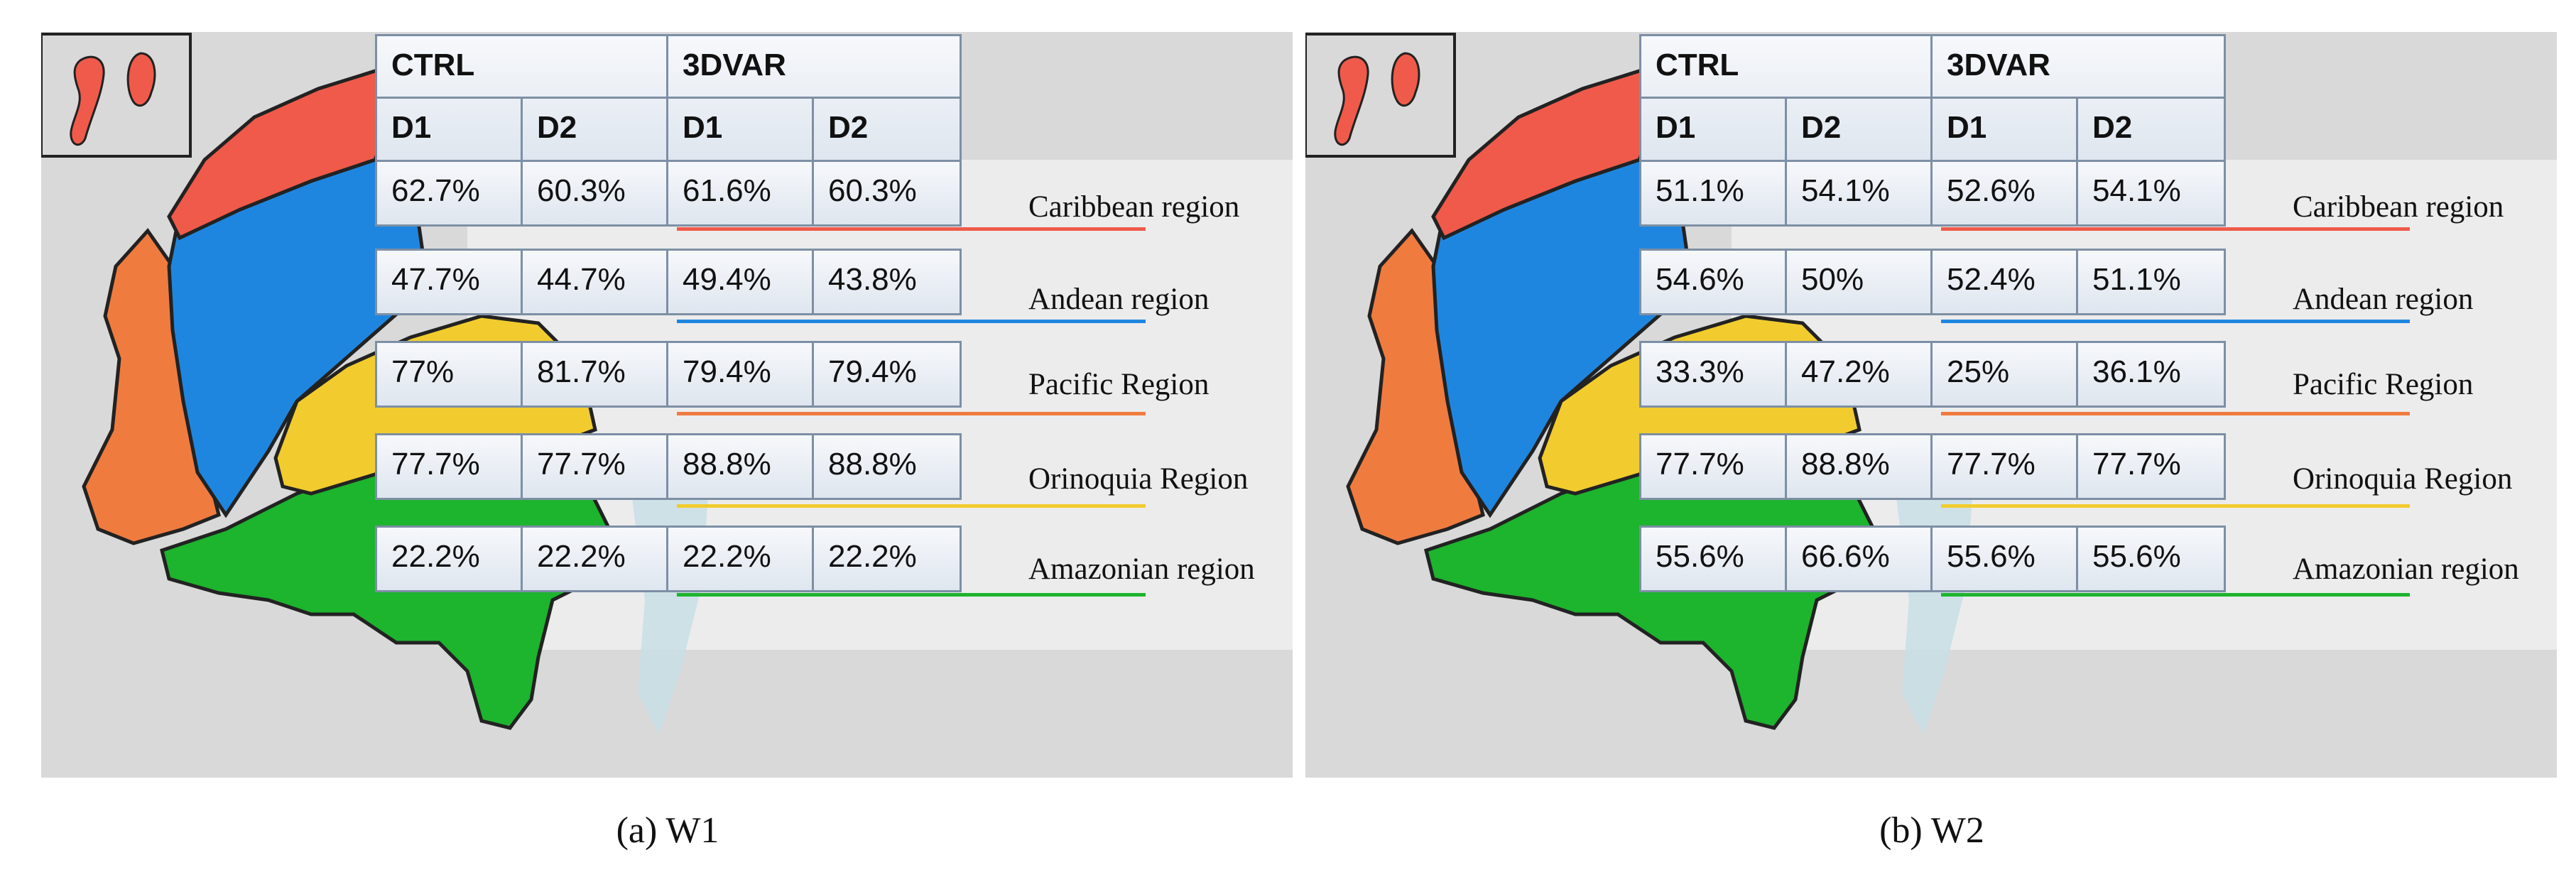 The width and height of the screenshot is (2576, 887). I want to click on table-cell: 81.7%, so click(595, 374).